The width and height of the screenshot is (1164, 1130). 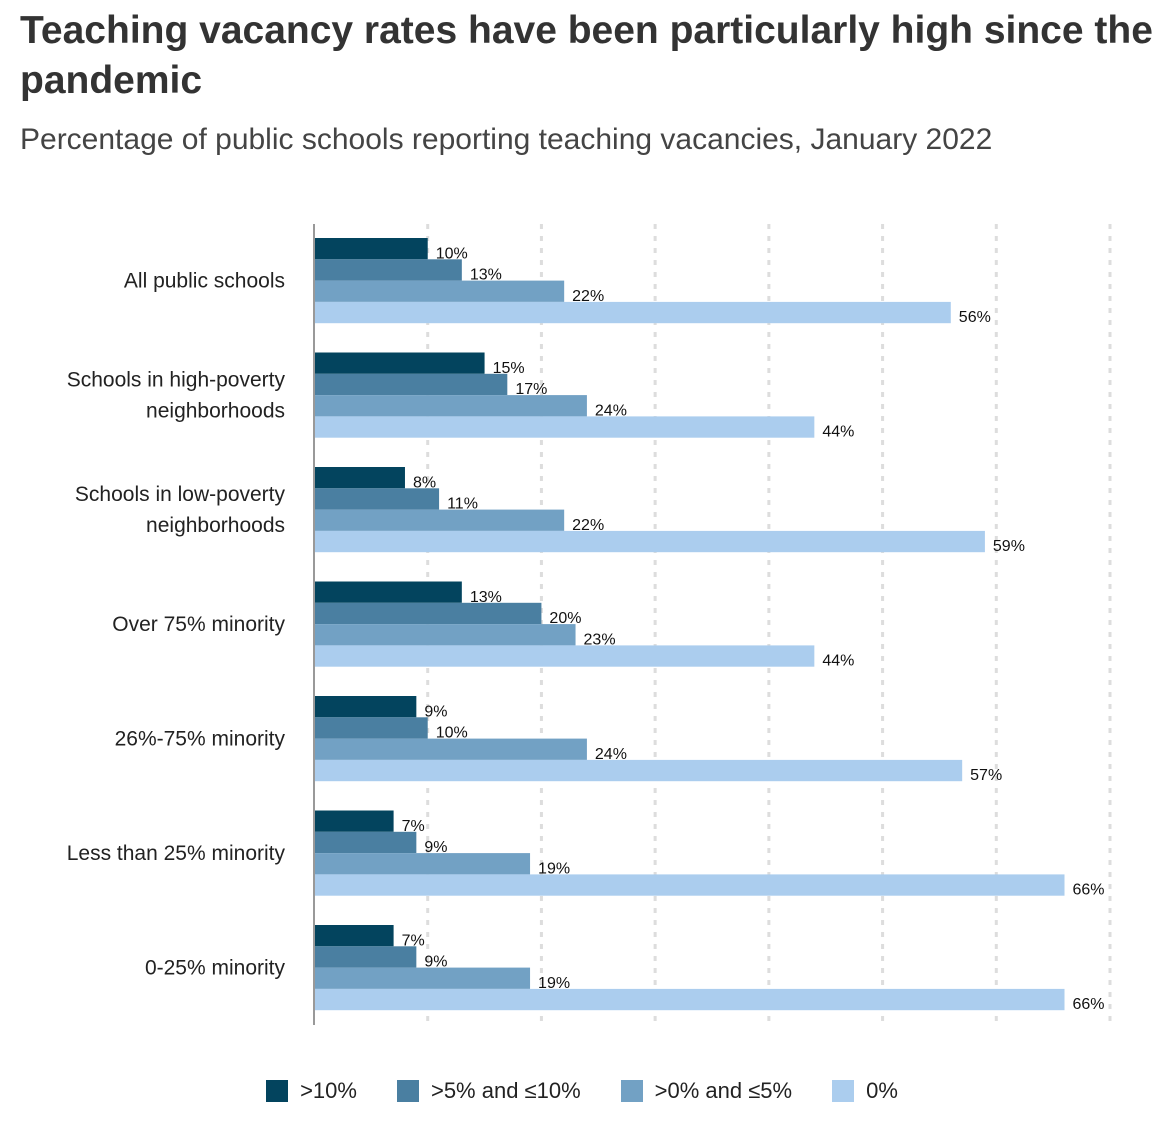 What do you see at coordinates (215, 968) in the screenshot?
I see `category-label: 0-25% minority` at bounding box center [215, 968].